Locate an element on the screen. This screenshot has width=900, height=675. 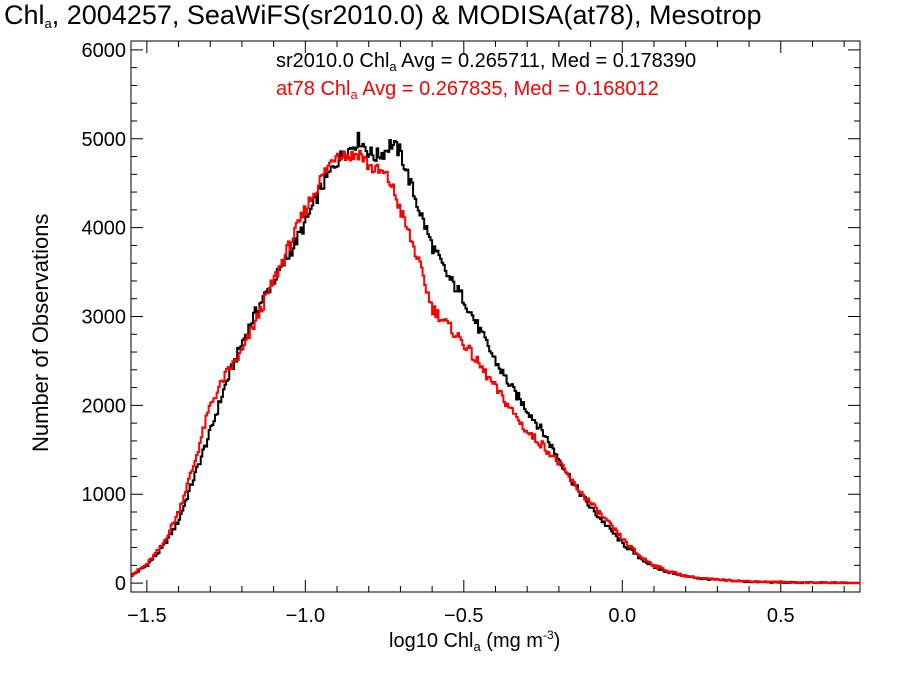
x-tick-label: −1.5 is located at coordinates (146, 616).